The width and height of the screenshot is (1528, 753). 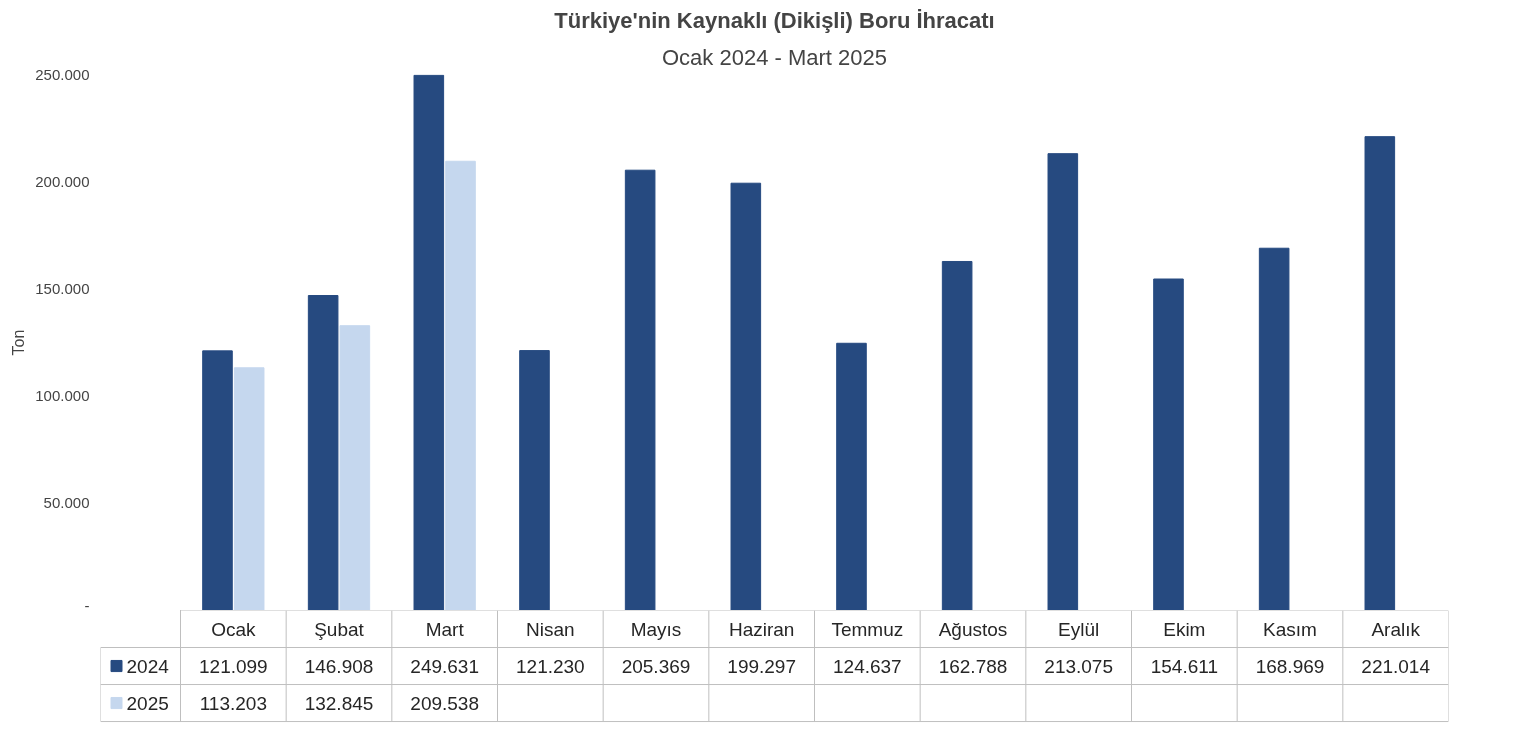 I want to click on x-tick-label: Temmuz, so click(x=867, y=629).